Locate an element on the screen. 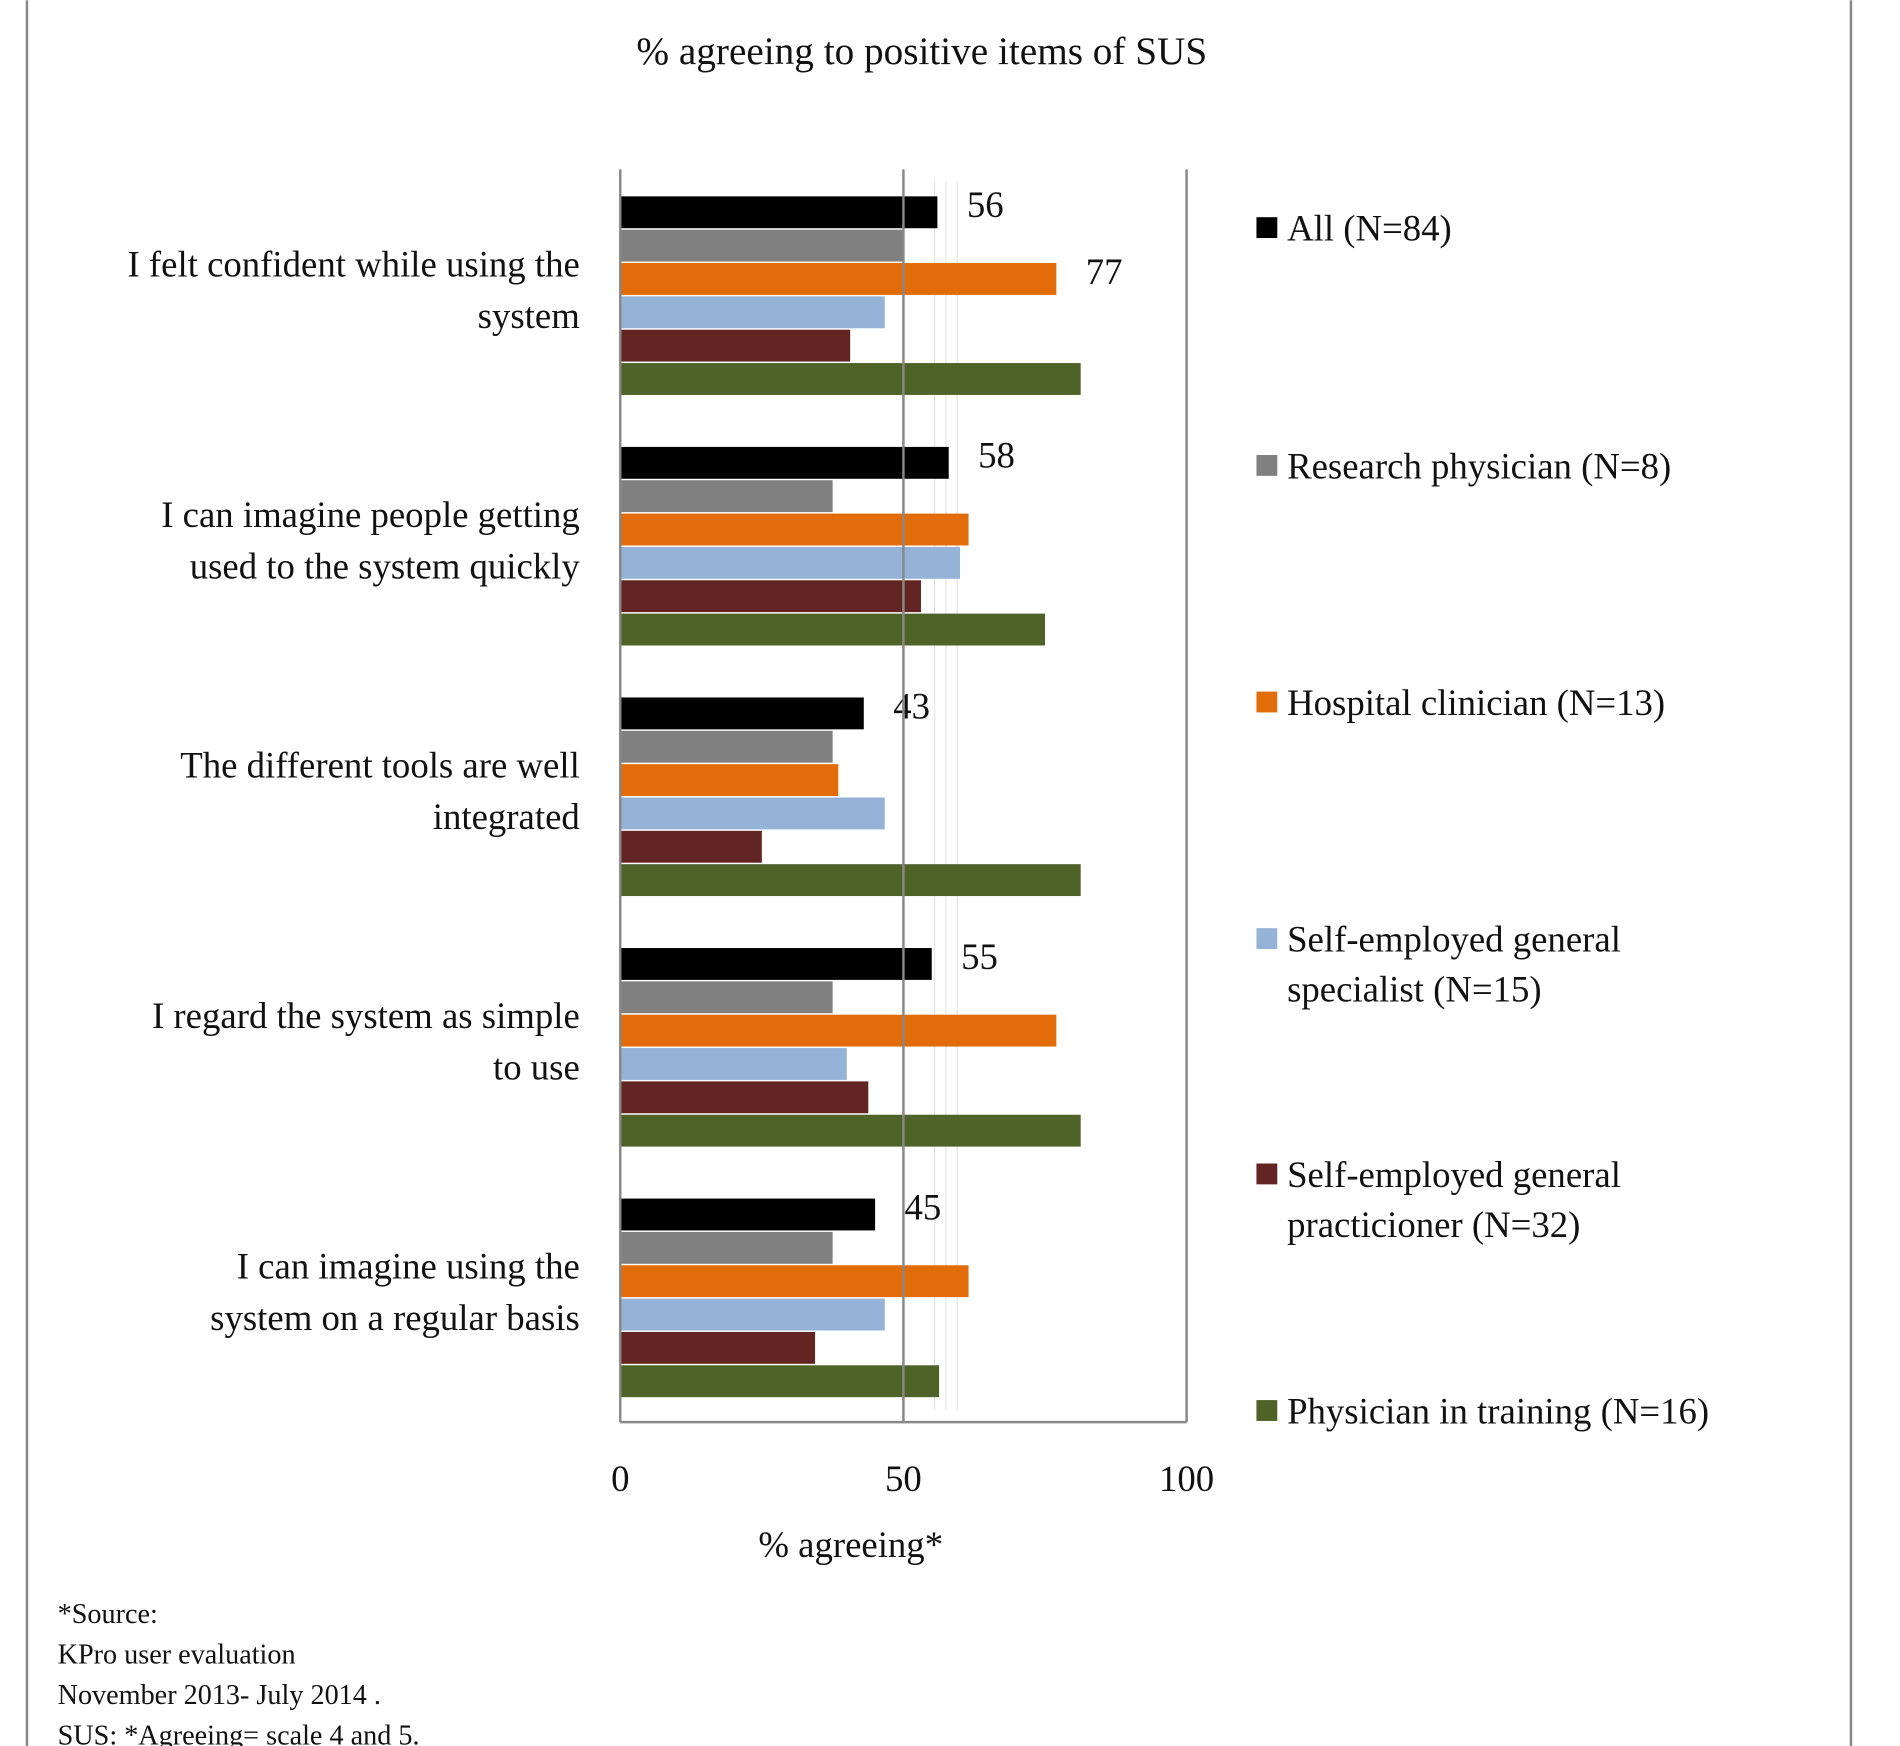 The width and height of the screenshot is (1900, 1746). legend-item: Physician in training (N=16) is located at coordinates (1482, 1410).